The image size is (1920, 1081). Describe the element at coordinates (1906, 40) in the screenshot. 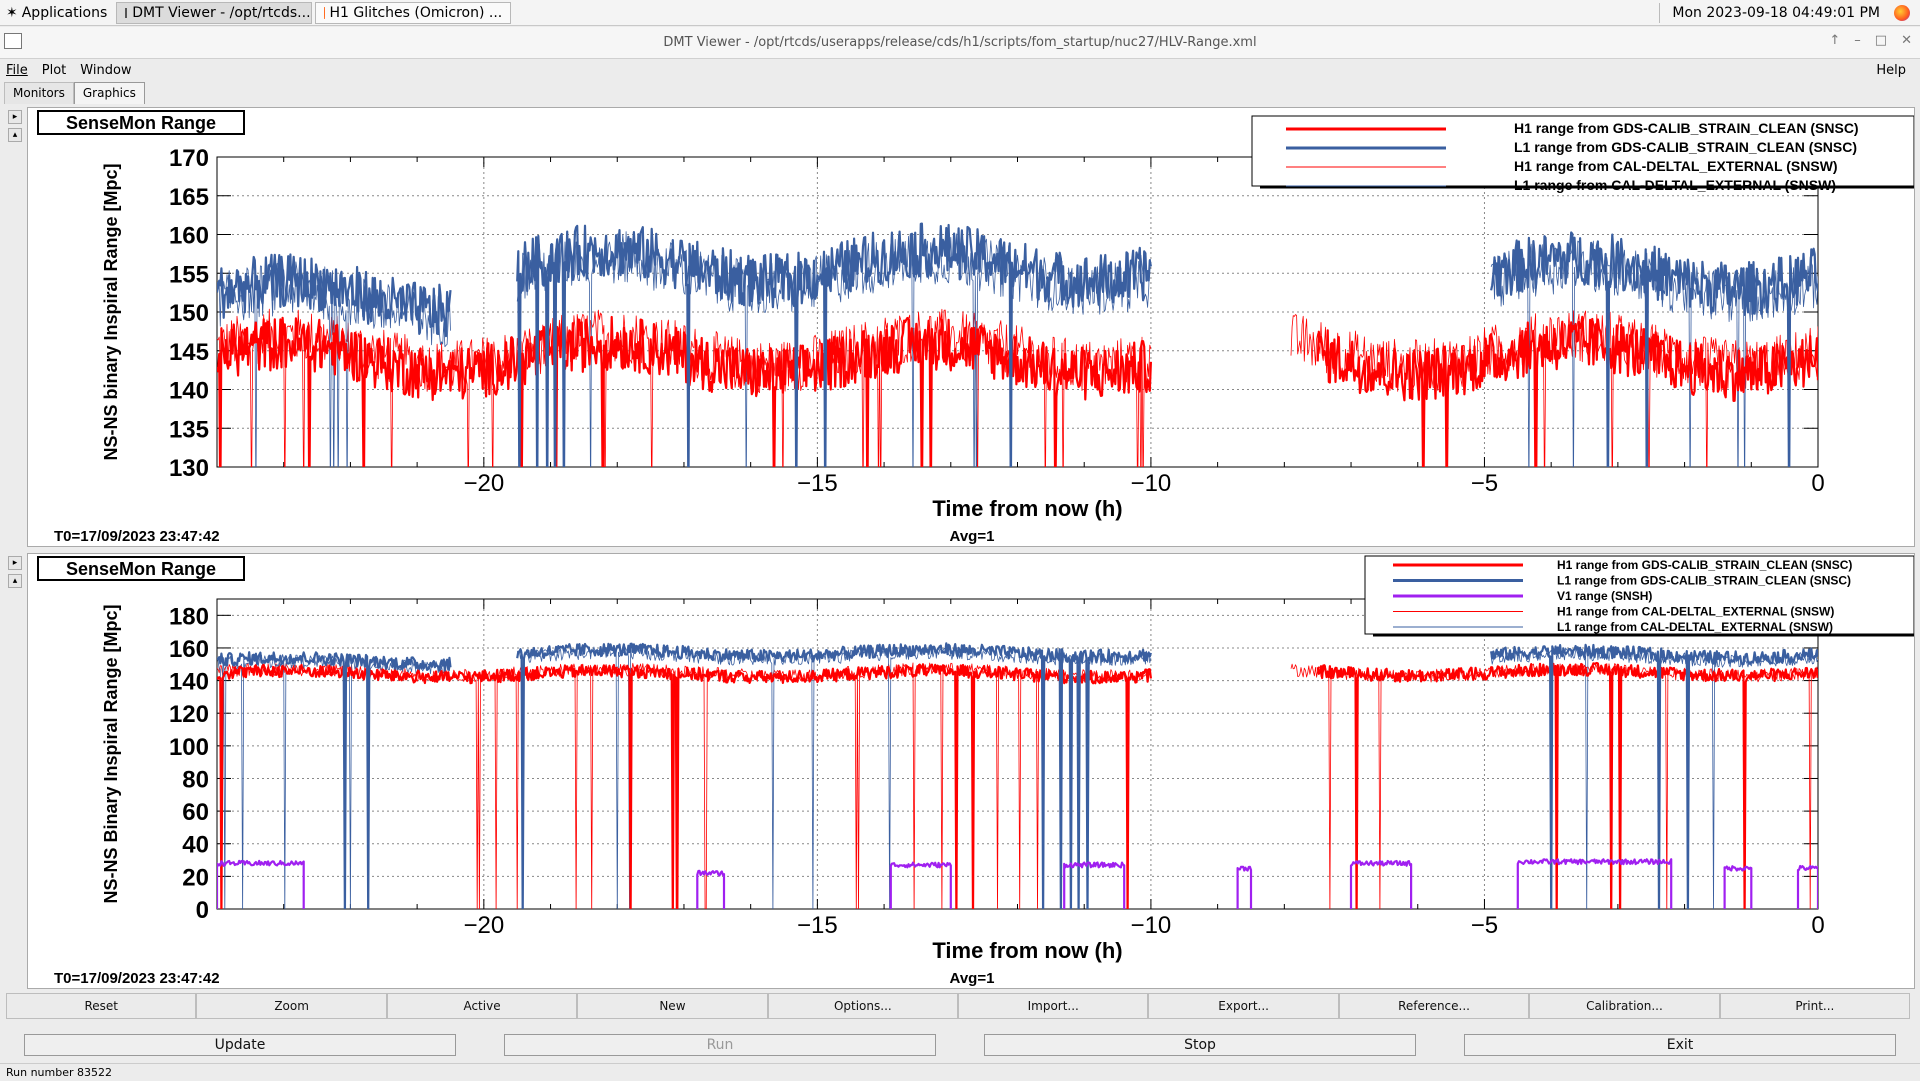

I see `close-icon: ✕` at that location.